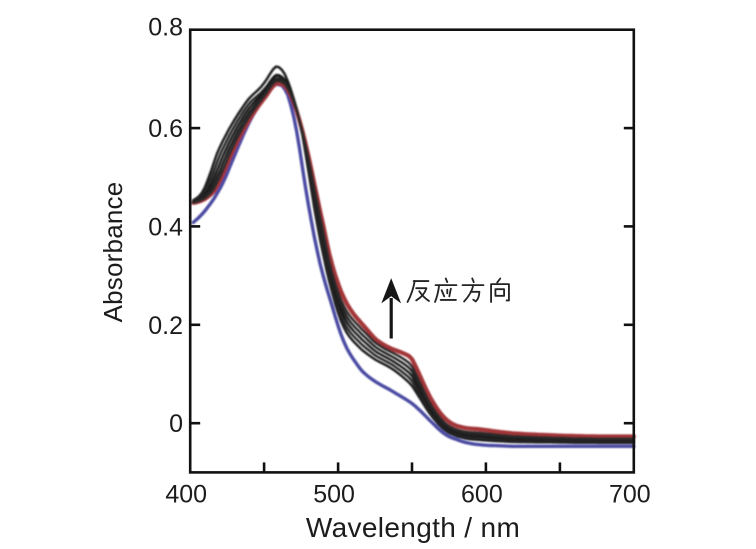 Image resolution: width=756 pixels, height=549 pixels. Describe the element at coordinates (186, 495) in the screenshot. I see `svg-text: 400` at that location.